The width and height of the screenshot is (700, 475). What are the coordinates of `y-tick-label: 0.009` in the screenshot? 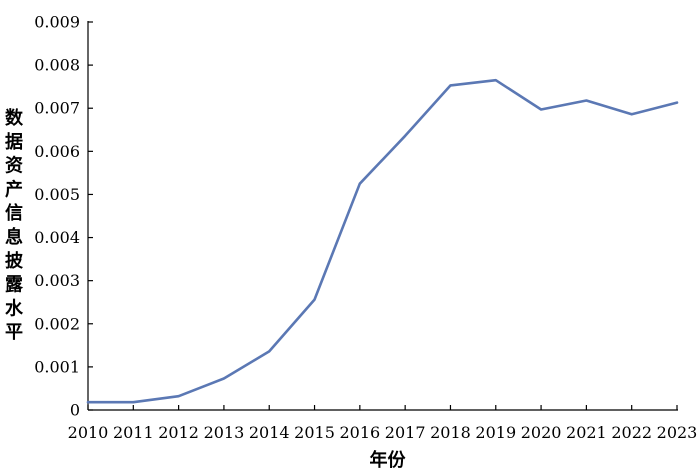 It's located at (57, 22).